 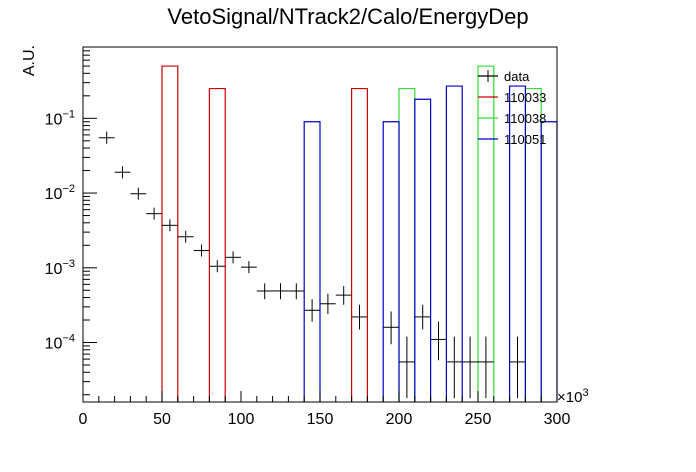 What do you see at coordinates (525, 139) in the screenshot?
I see `legend-label: 110051` at bounding box center [525, 139].